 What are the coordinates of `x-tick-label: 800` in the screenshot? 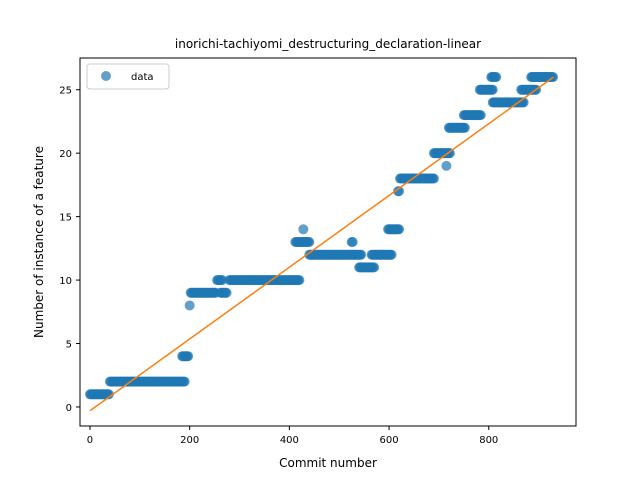 It's located at (488, 440).